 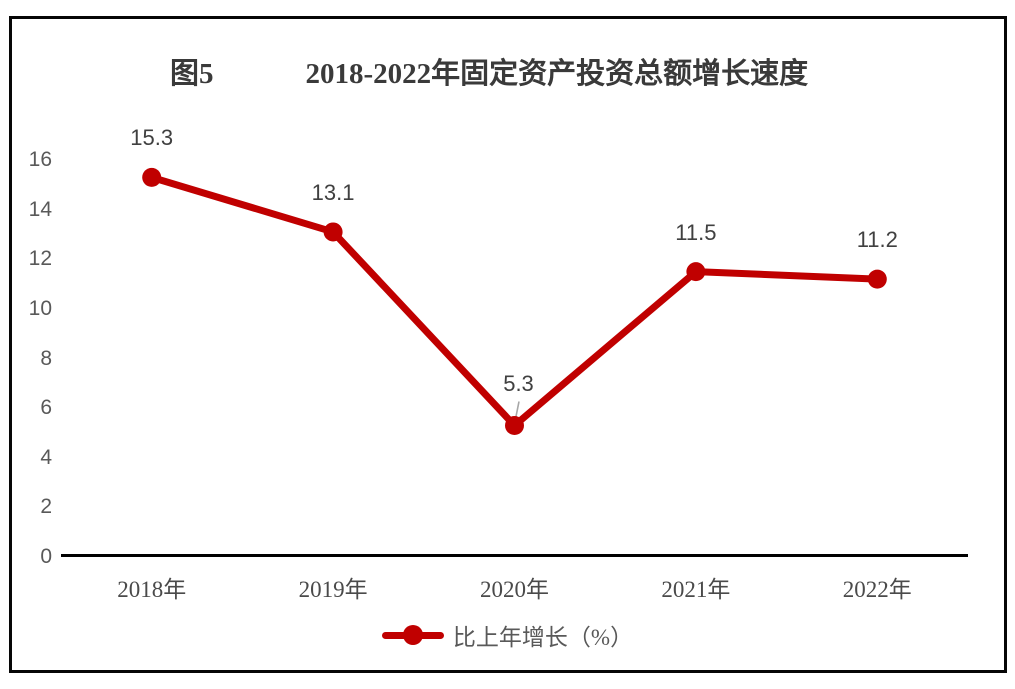 What do you see at coordinates (46, 507) in the screenshot?
I see `y-tick-label: 2` at bounding box center [46, 507].